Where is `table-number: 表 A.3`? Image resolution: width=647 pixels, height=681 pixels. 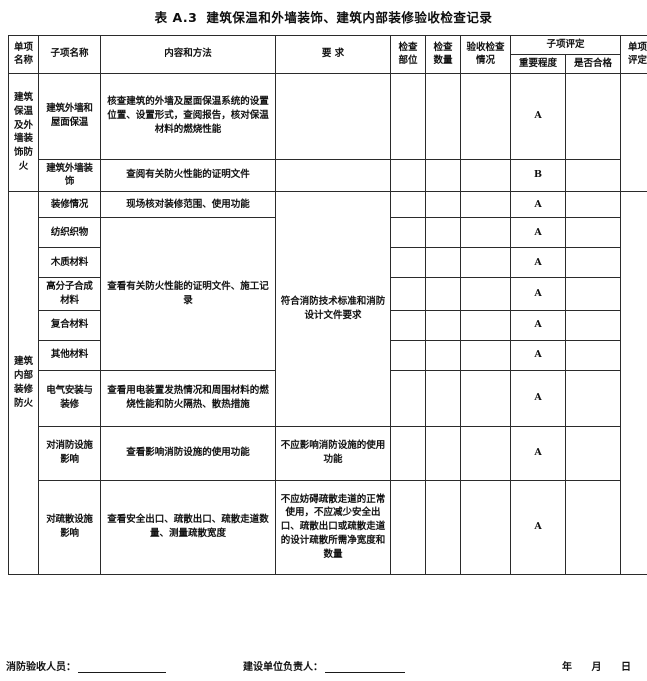 table-number: 表 A.3 is located at coordinates (176, 17).